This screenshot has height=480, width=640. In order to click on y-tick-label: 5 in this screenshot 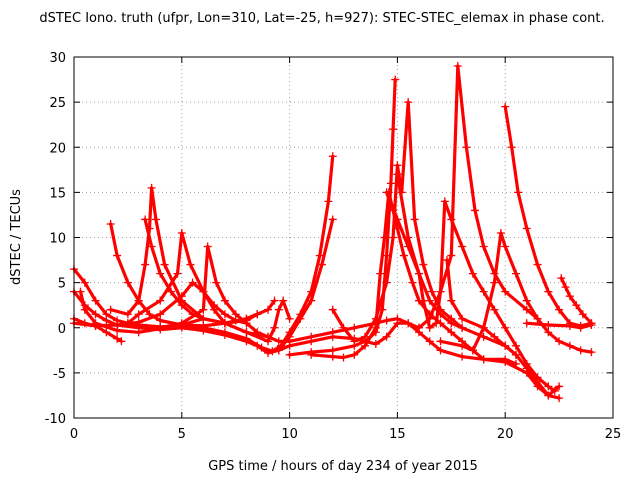, I will do `click(62, 284)`.